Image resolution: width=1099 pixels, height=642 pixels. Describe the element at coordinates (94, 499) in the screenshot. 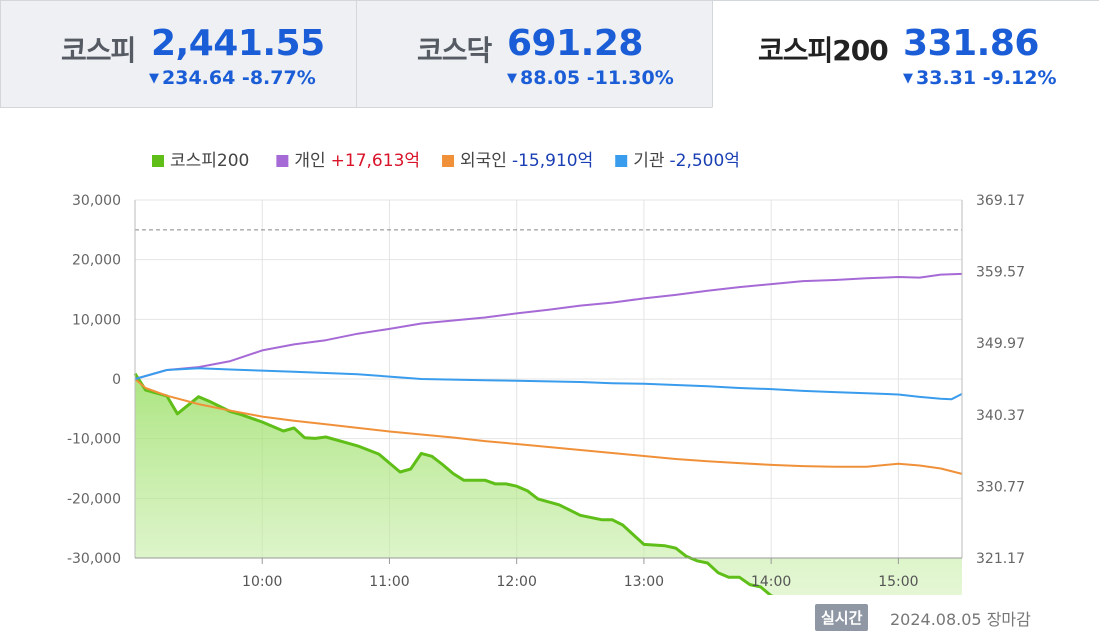

I see `left-tick-label: -20,000` at that location.